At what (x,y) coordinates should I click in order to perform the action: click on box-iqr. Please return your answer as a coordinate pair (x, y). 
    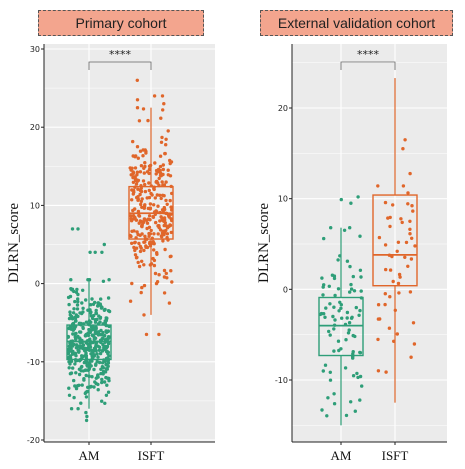
    Looking at the image, I should click on (341, 326).